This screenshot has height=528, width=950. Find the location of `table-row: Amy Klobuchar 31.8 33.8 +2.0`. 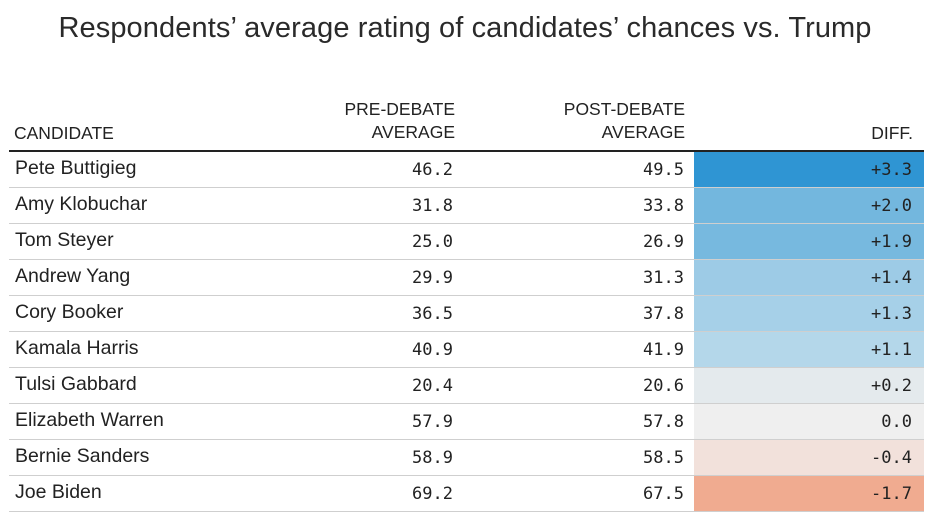

table-row: Amy Klobuchar 31.8 33.8 +2.0 is located at coordinates (466, 206).